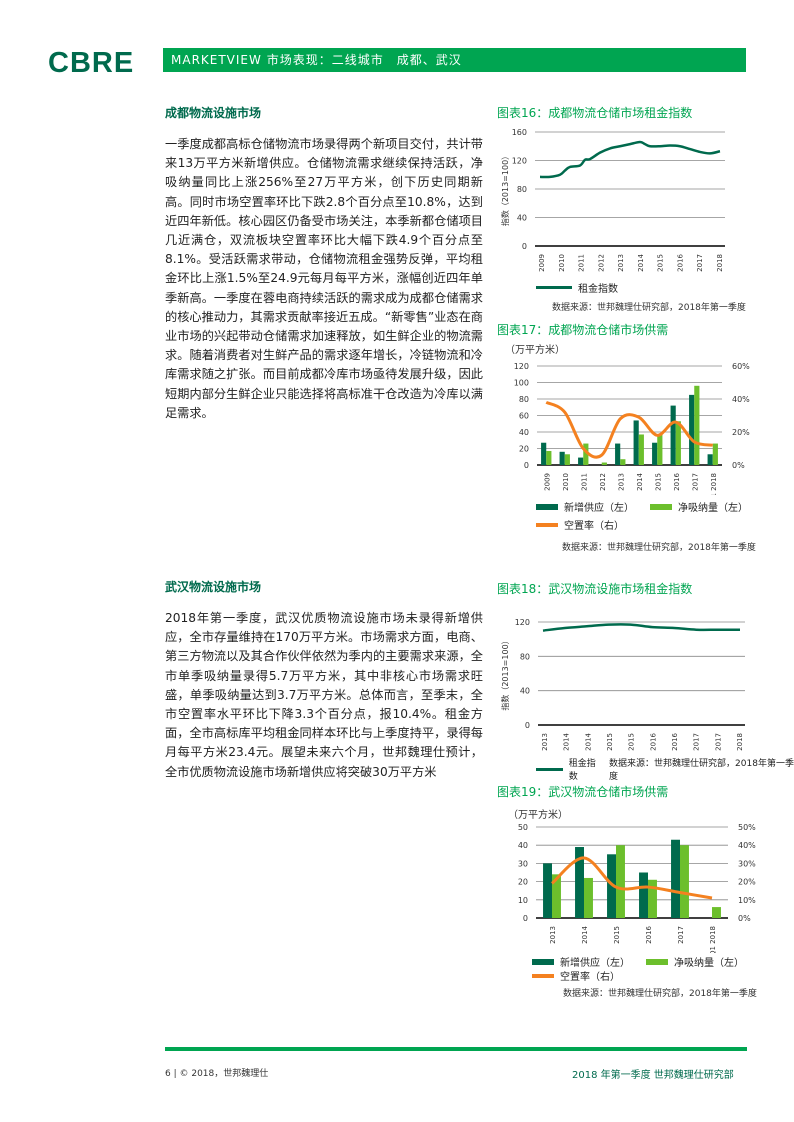 The height and width of the screenshot is (1122, 794). What do you see at coordinates (747, 827) in the screenshot?
I see `y2-tick-label: 50%` at bounding box center [747, 827].